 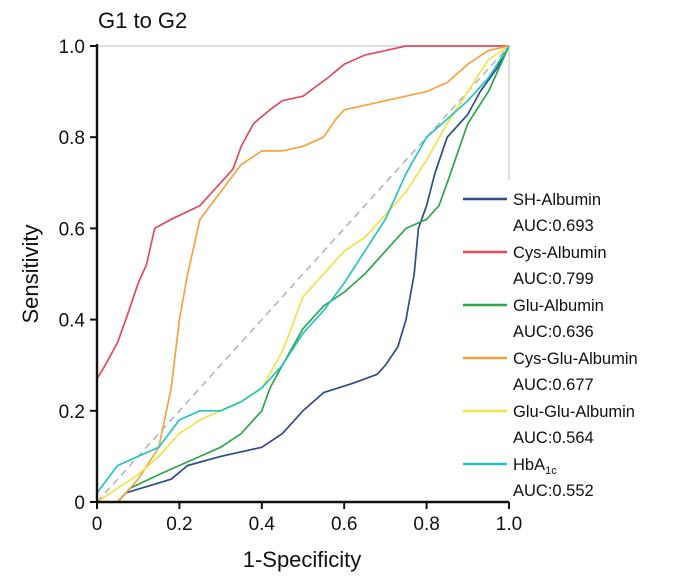 I want to click on x-axis-label: 1-Specificity, so click(x=302, y=559).